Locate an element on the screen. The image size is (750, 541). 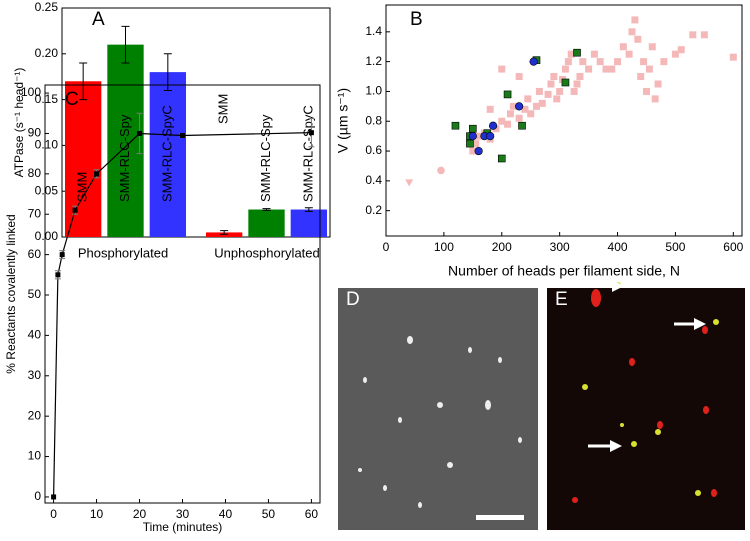
y-tick-label: 0.20 is located at coordinates (47, 53).